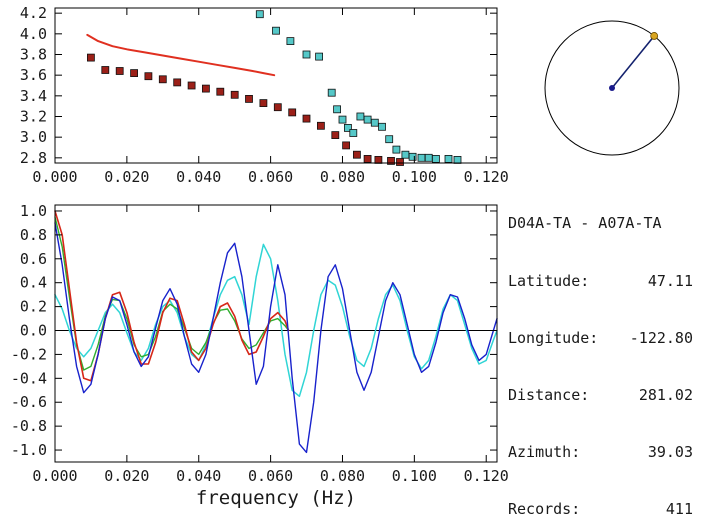 The width and height of the screenshot is (703, 519). Describe the element at coordinates (33, 34) in the screenshot. I see `y-tick-label: 4.0` at that location.